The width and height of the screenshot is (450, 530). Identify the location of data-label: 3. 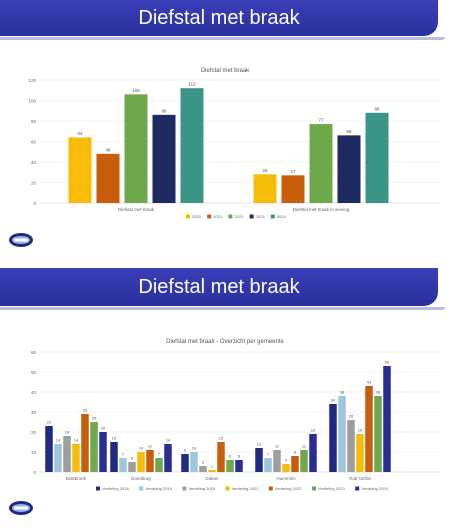
(203, 462).